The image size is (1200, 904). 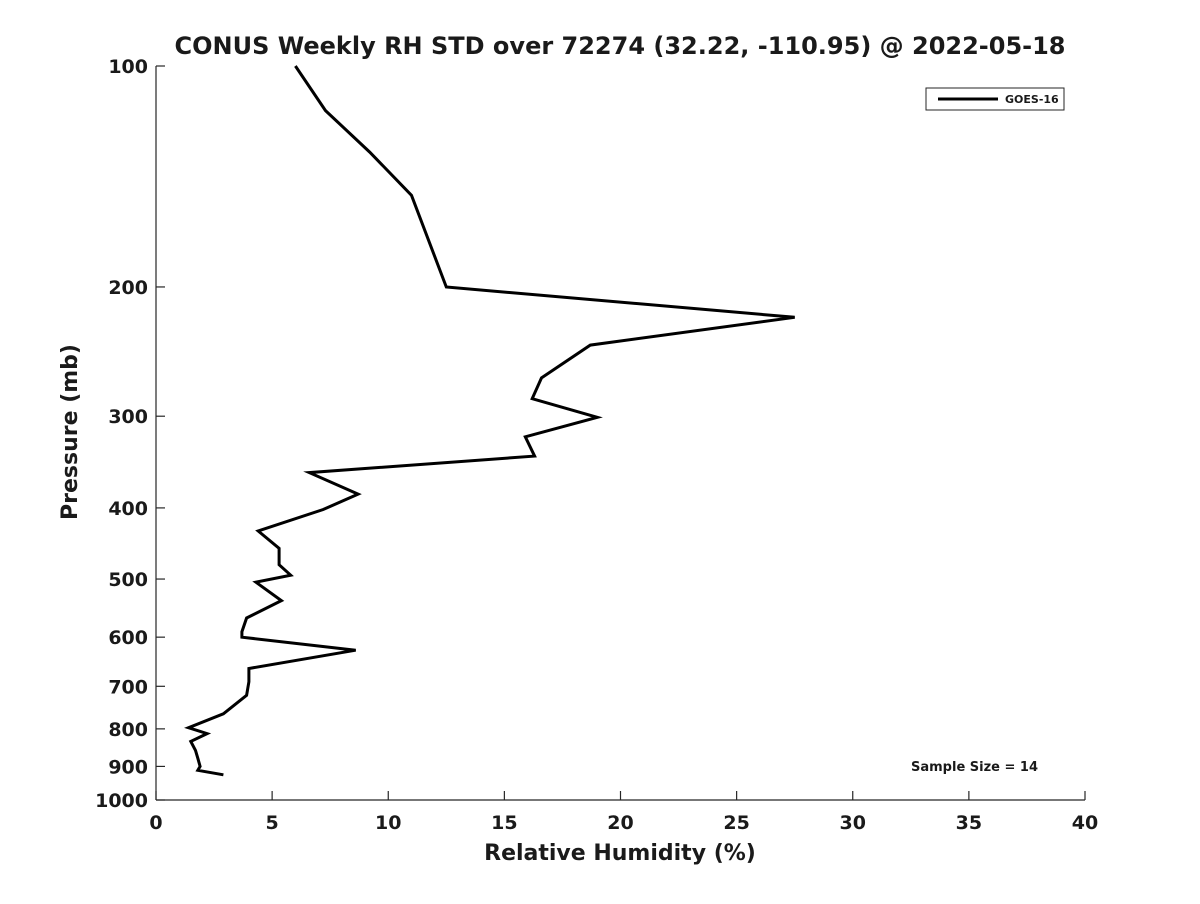 What do you see at coordinates (128, 288) in the screenshot?
I see `y-tick-label: 200` at bounding box center [128, 288].